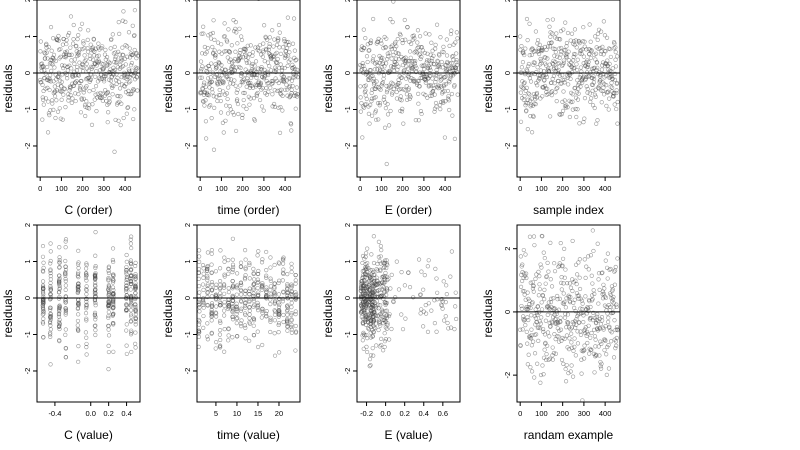  Describe the element at coordinates (82, 188) in the screenshot. I see `x-tick-label: 200` at that location.